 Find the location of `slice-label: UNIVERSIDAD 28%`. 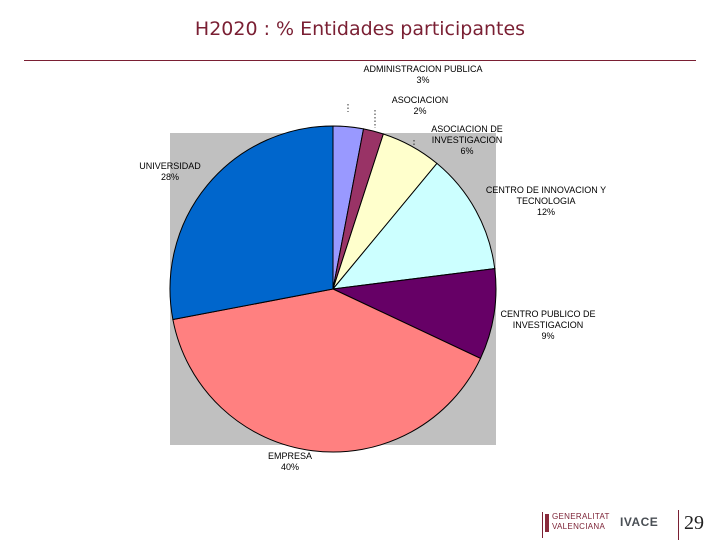

slice-label: UNIVERSIDAD 28% is located at coordinates (170, 171).